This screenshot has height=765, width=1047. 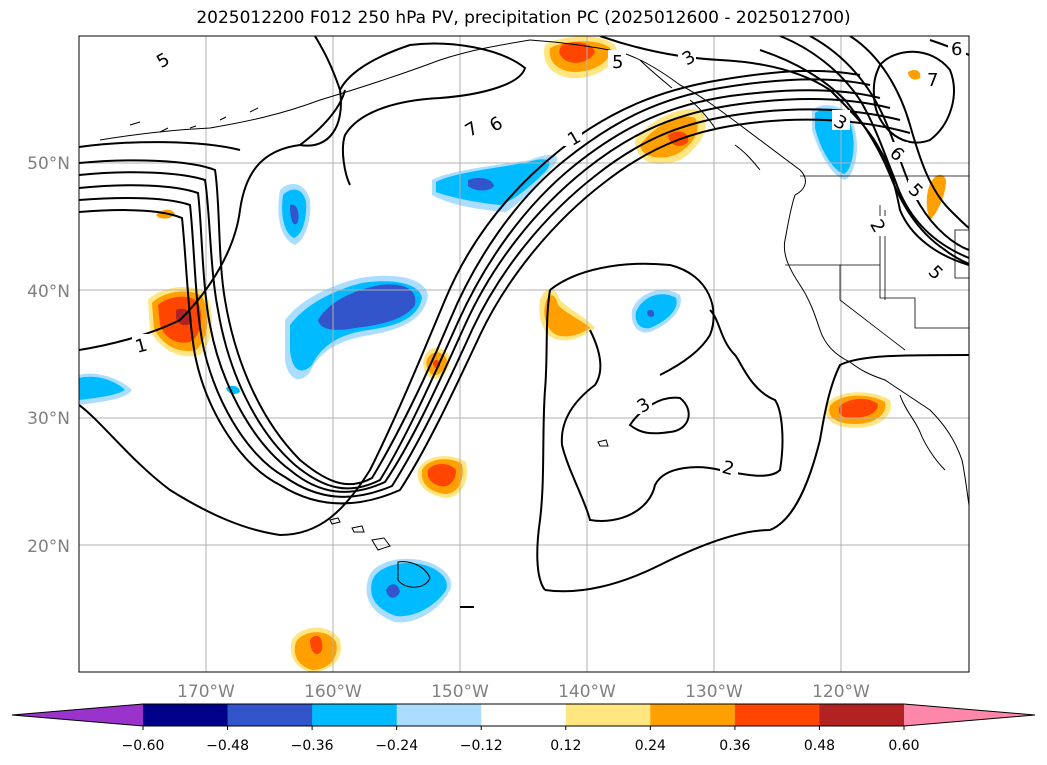 What do you see at coordinates (227, 746) in the screenshot?
I see `colorbar-tick-label: −0.48` at bounding box center [227, 746].